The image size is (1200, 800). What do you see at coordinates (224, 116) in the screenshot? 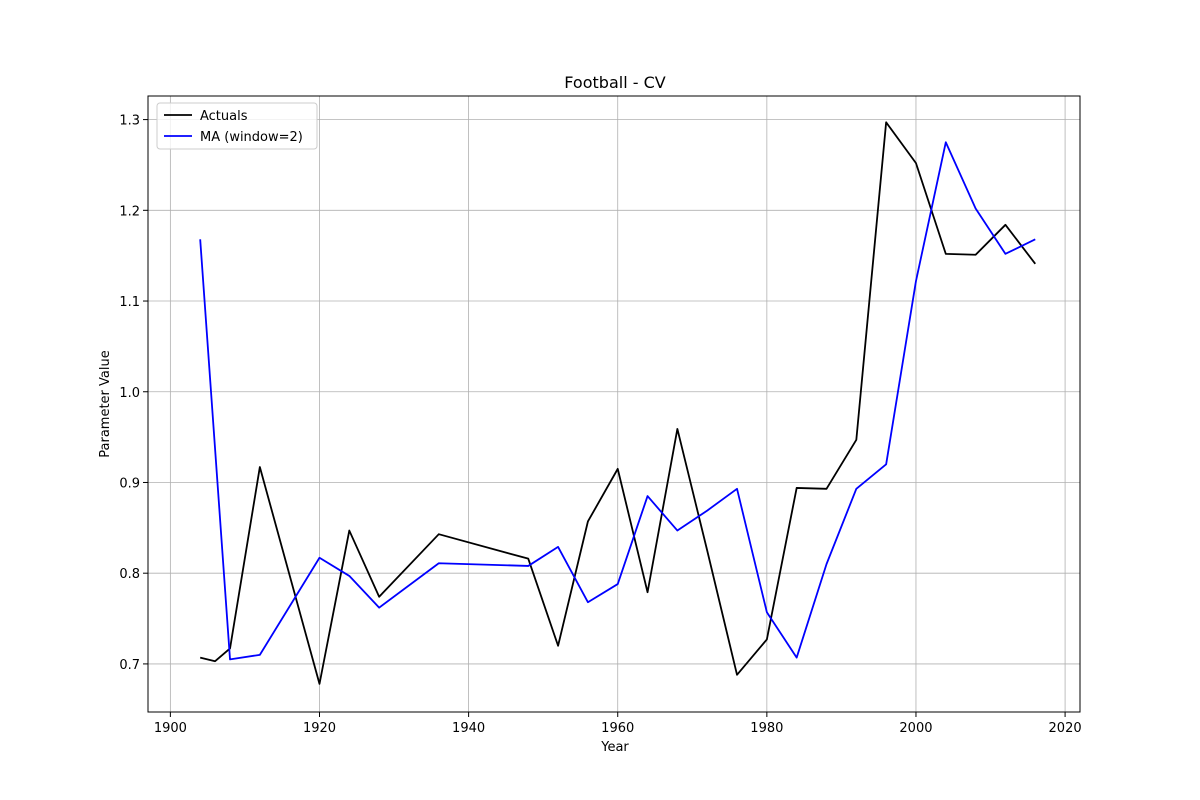
I see `legend-label-actuals: Actuals` at bounding box center [224, 116].